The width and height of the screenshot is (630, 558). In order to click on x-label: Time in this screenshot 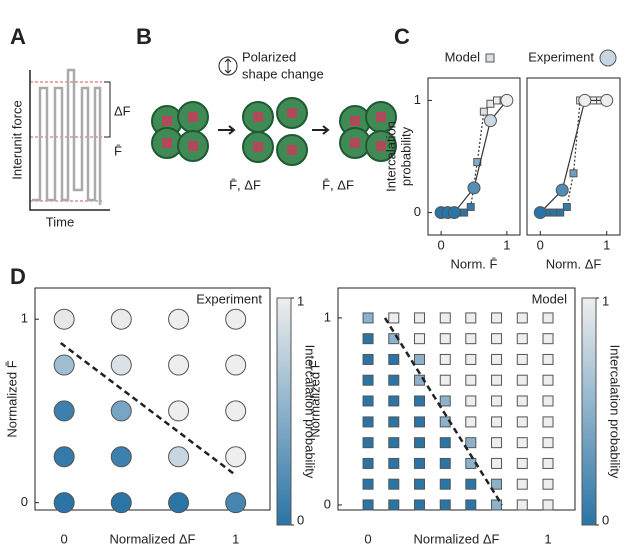, I will do `click(60, 221)`.